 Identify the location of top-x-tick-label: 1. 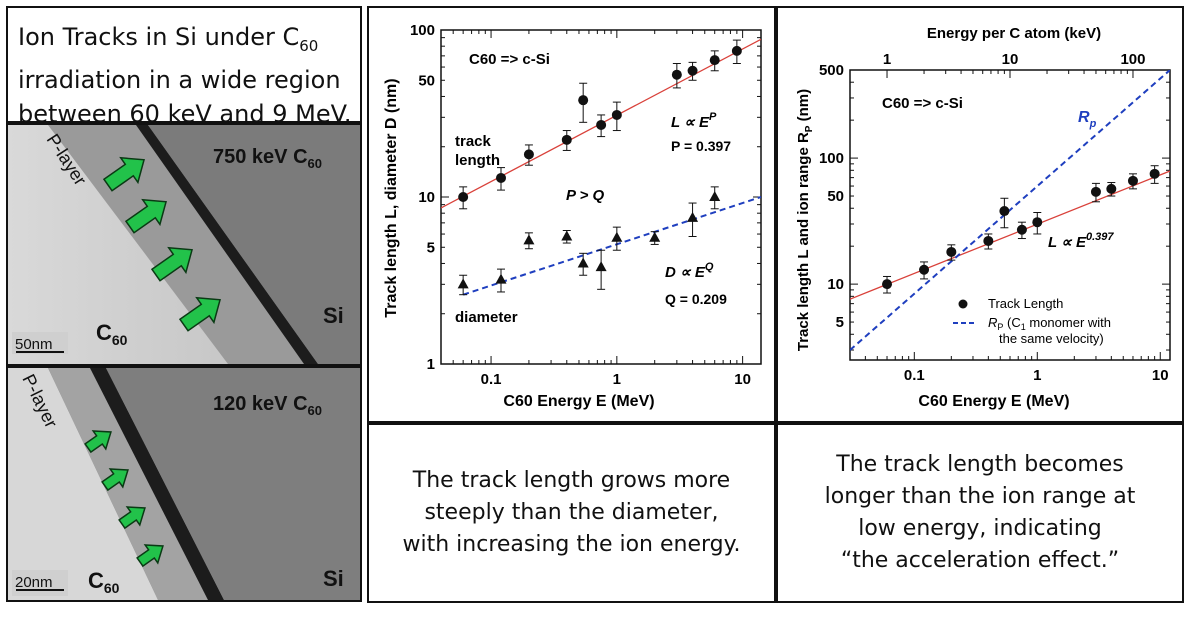
(887, 59).